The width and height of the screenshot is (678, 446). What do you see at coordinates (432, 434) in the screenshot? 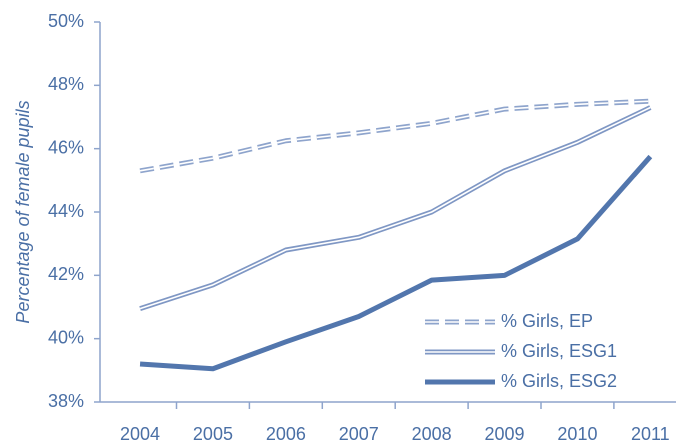
I see `x-tick-label: 2008` at bounding box center [432, 434].